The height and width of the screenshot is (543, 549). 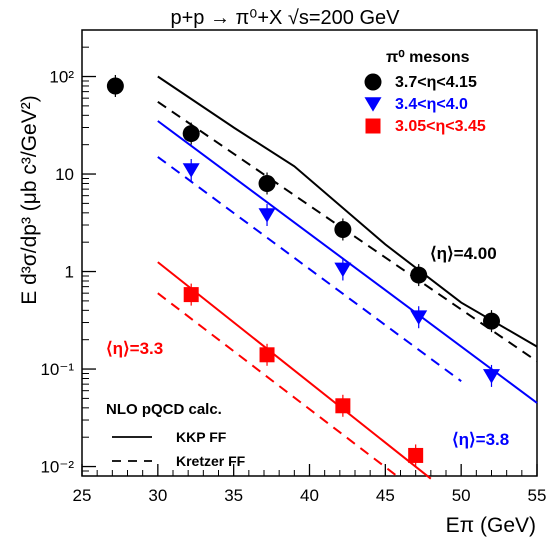 What do you see at coordinates (480, 439) in the screenshot?
I see `annotation-eta-3-8: ⟨η⟩=3.8` at bounding box center [480, 439].